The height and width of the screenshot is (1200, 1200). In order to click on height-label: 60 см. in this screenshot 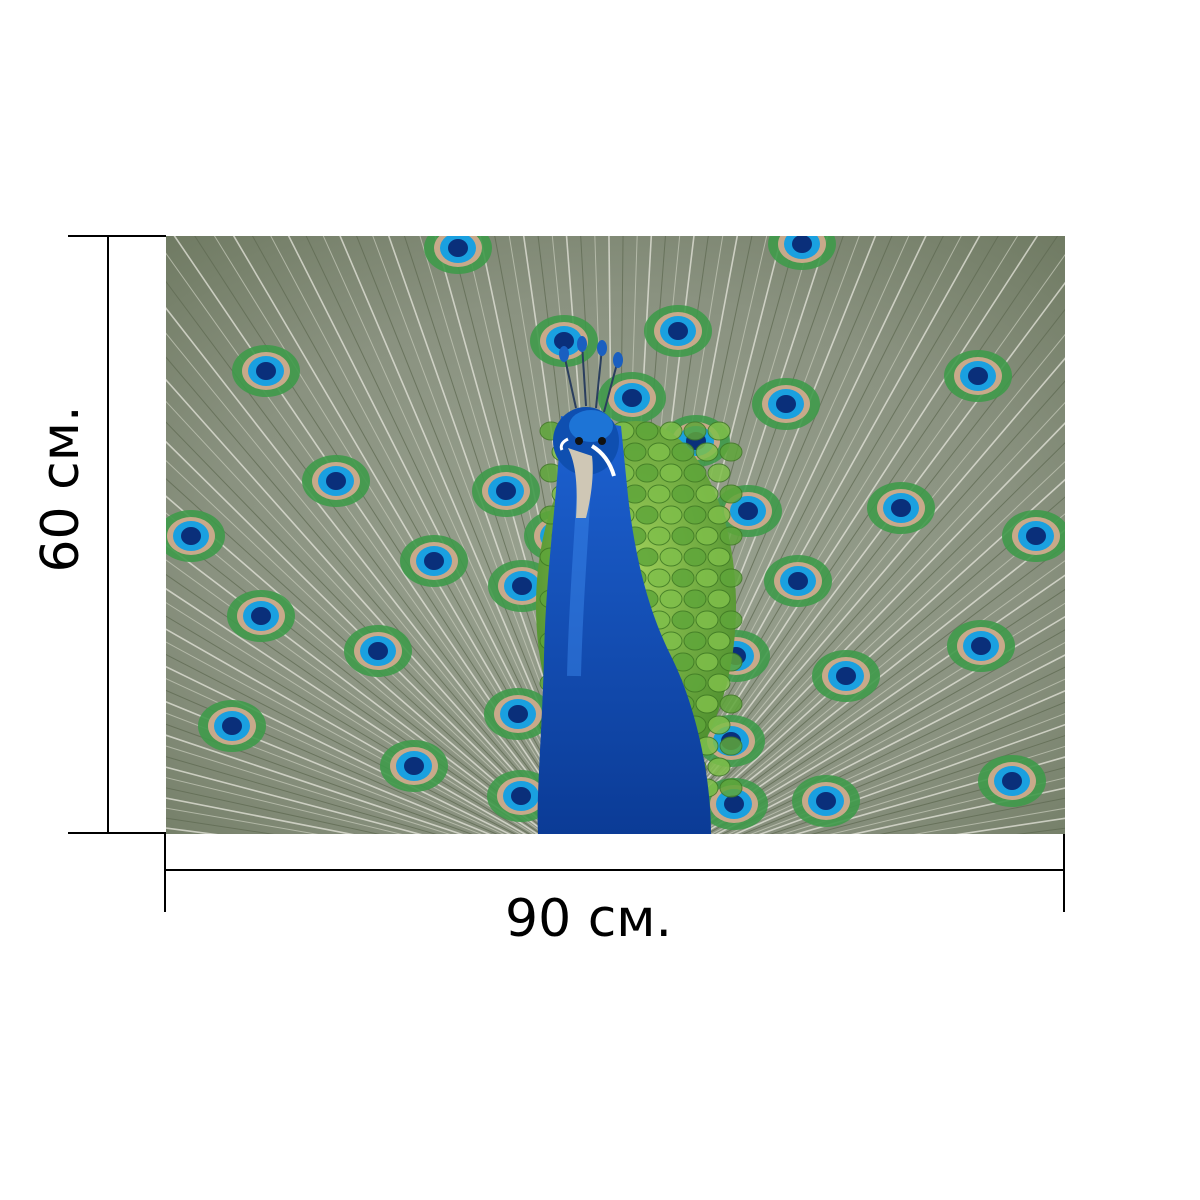, I will do `click(61, 489)`.